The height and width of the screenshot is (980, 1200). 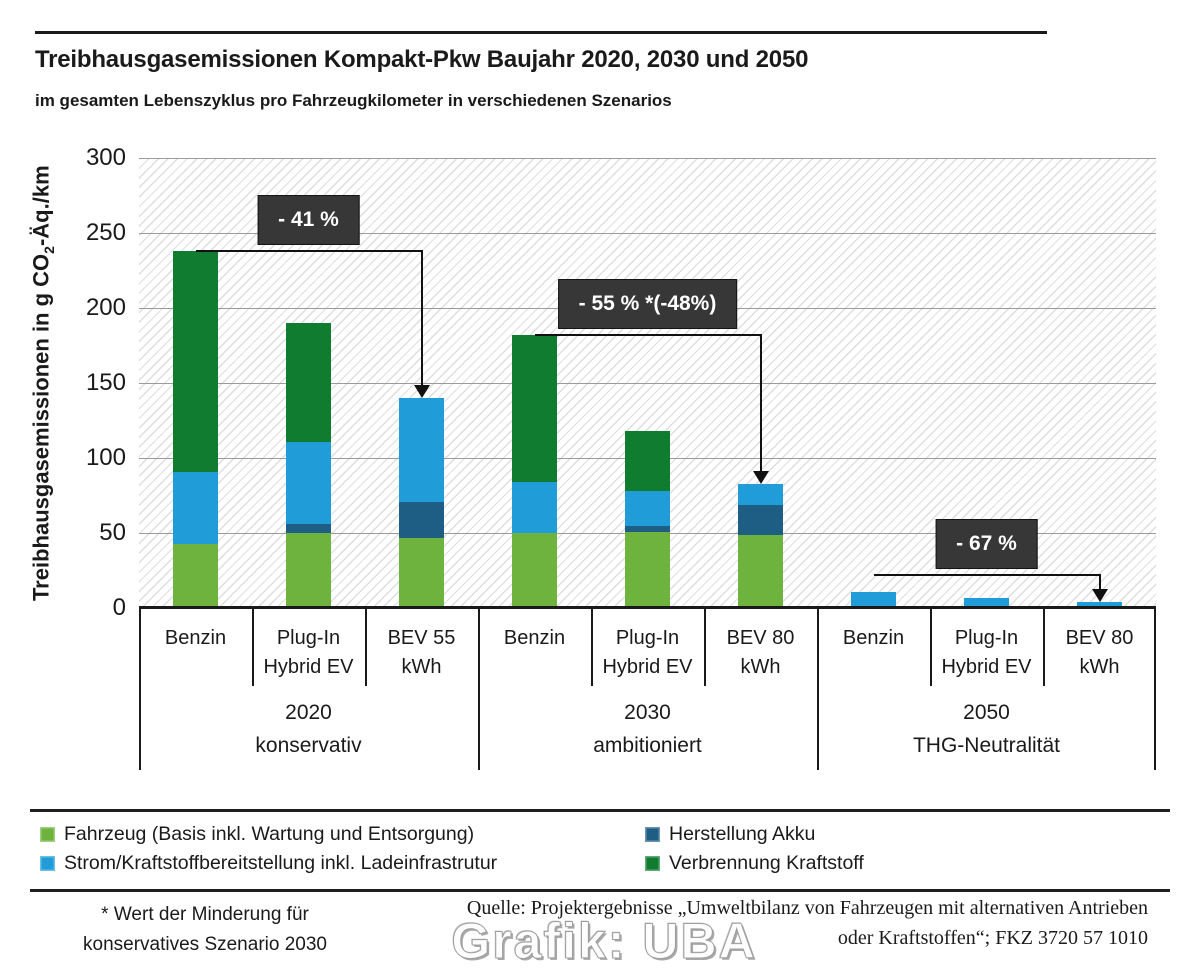 What do you see at coordinates (308, 220) in the screenshot?
I see `annotation-label: - 41 %` at bounding box center [308, 220].